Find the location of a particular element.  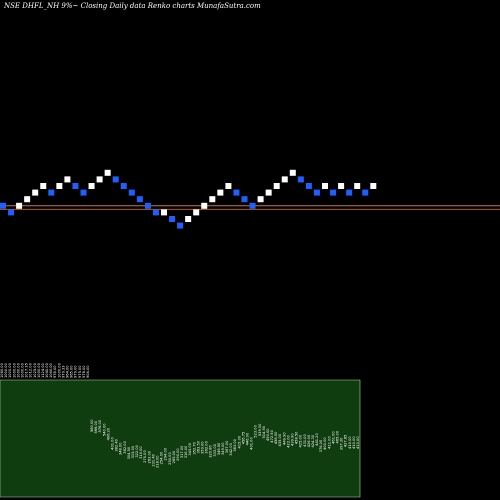

volume-label: 400.00 is located at coordinates (325, 443).